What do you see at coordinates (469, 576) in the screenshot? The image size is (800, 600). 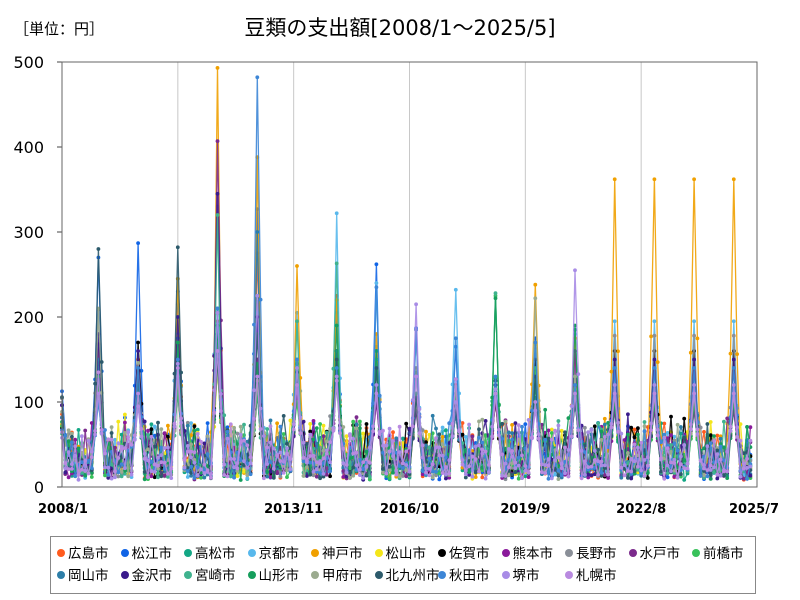 I see `legend-label: 秋田市` at bounding box center [469, 576].